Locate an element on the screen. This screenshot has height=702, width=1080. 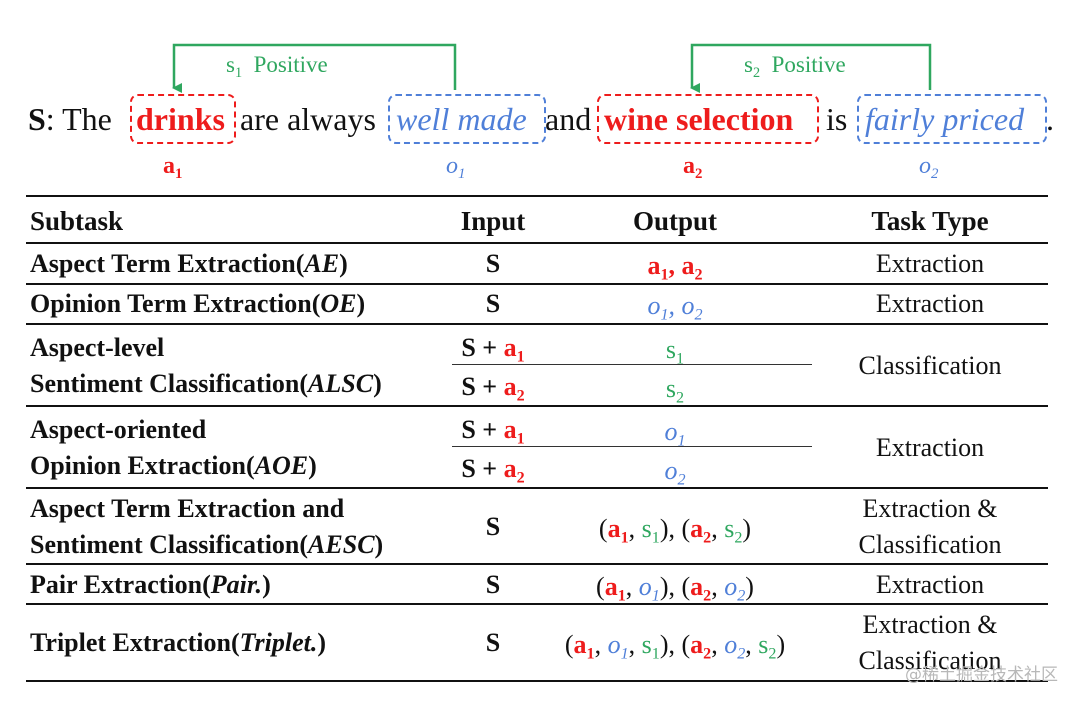
row-ae-task-type: Extraction is located at coordinates (930, 263).